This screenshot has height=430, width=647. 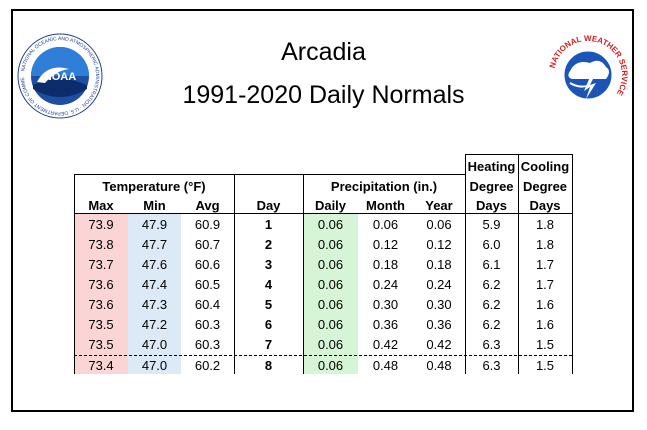 I want to click on cell-min: 47.9, so click(x=154, y=224).